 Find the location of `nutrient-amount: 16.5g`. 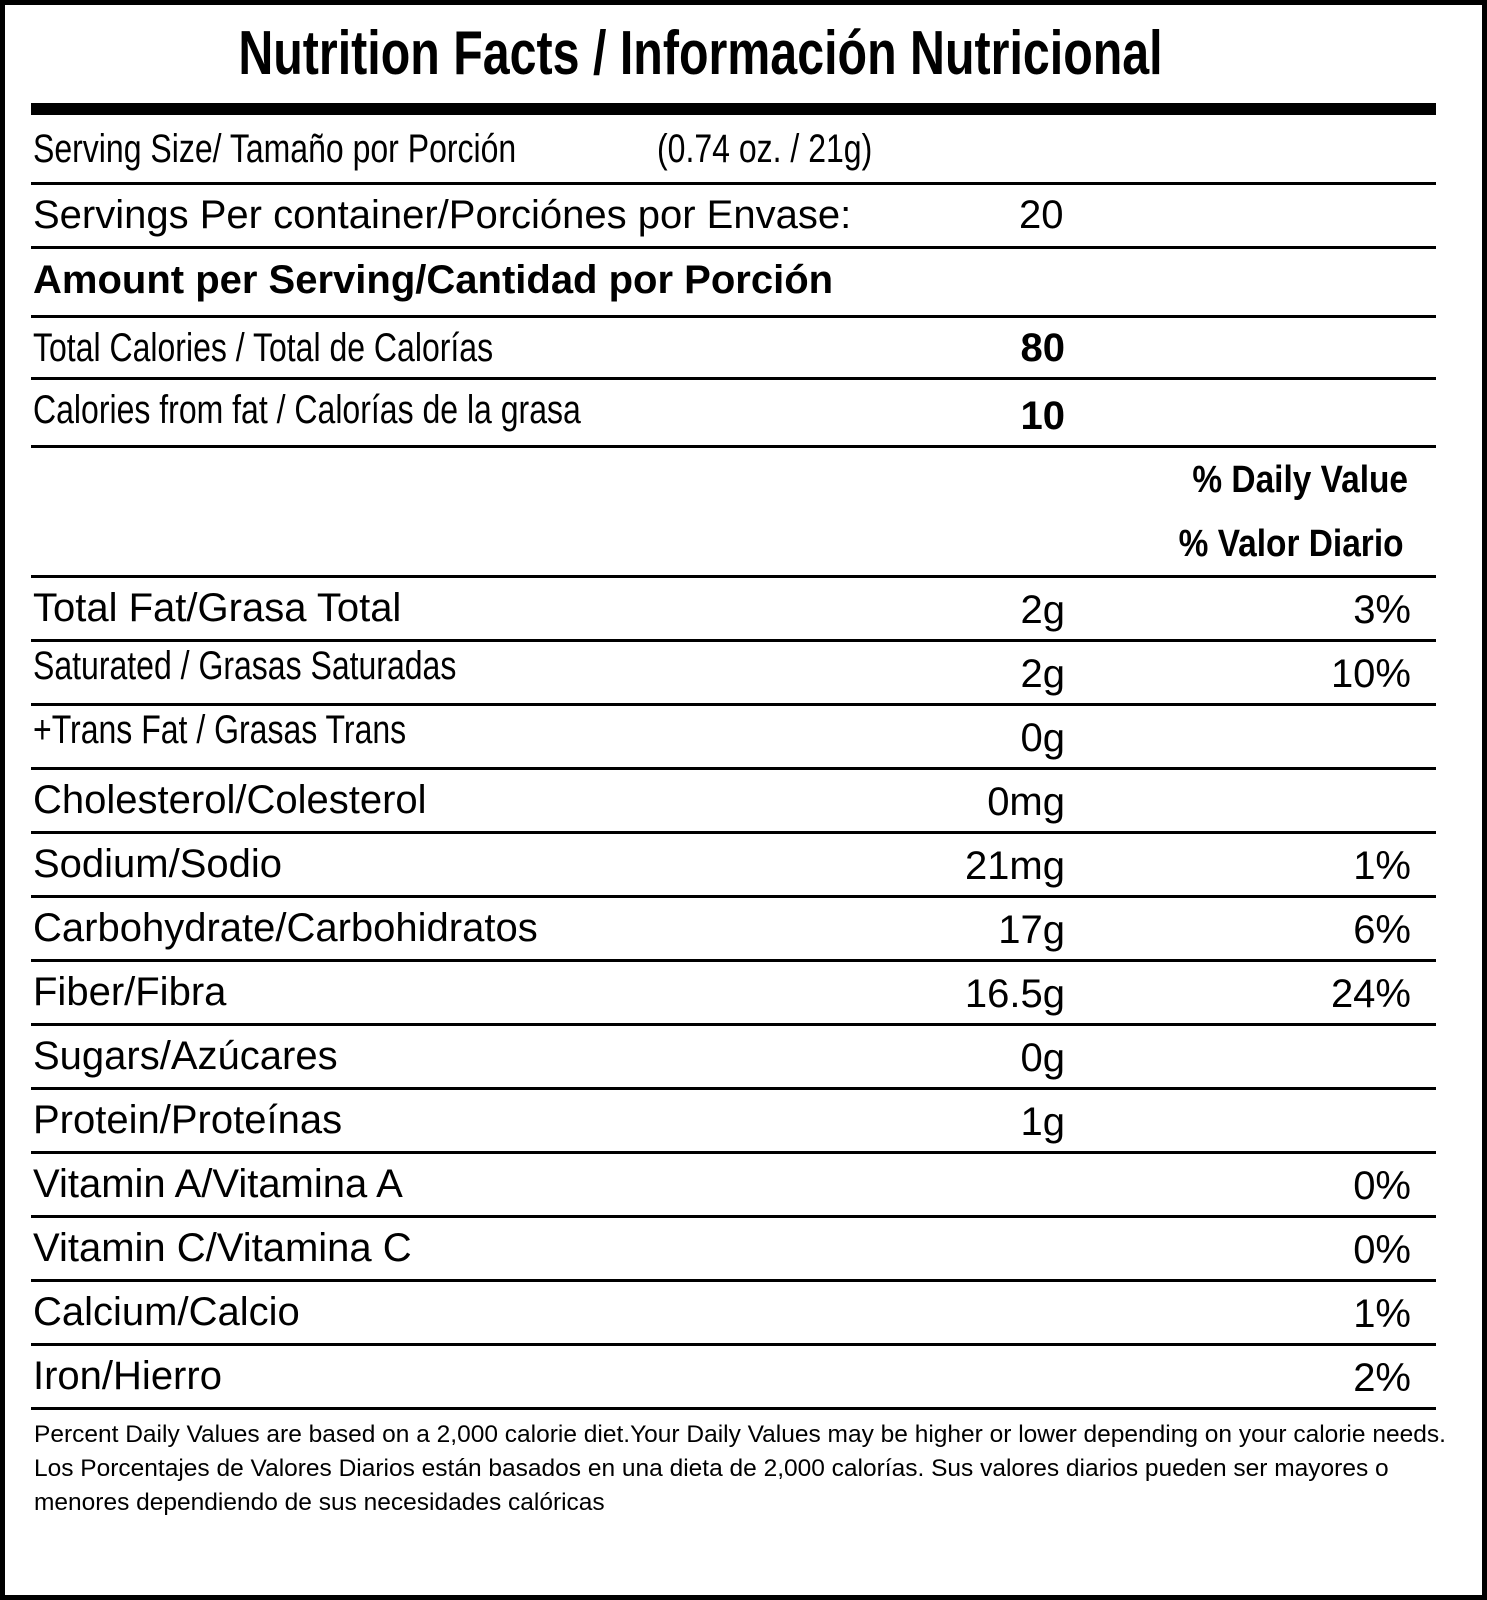

nutrient-amount: 16.5g is located at coordinates (1014, 994).